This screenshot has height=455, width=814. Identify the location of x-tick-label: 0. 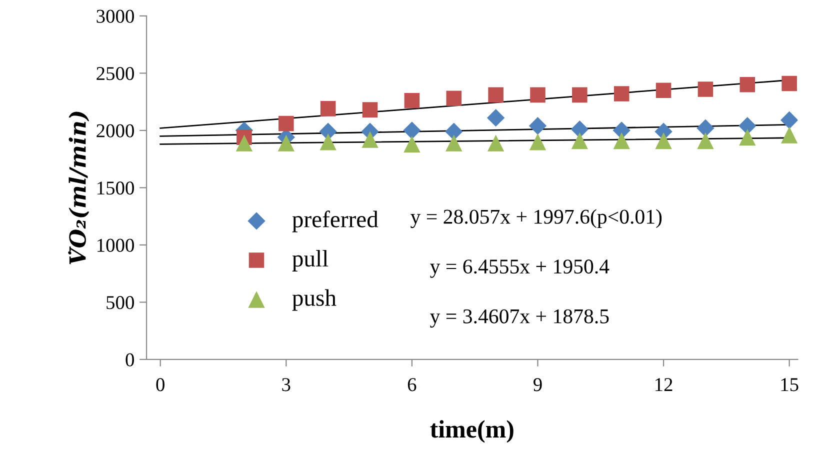
(160, 385).